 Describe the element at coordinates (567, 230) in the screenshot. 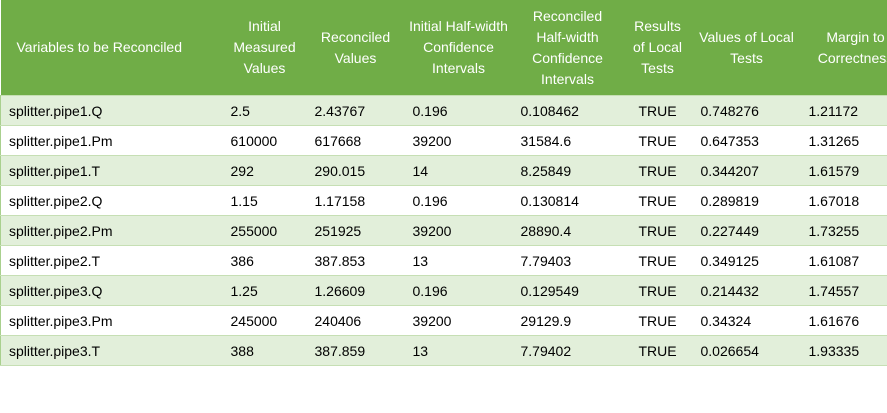

I see `table-cell: 28890.4` at that location.